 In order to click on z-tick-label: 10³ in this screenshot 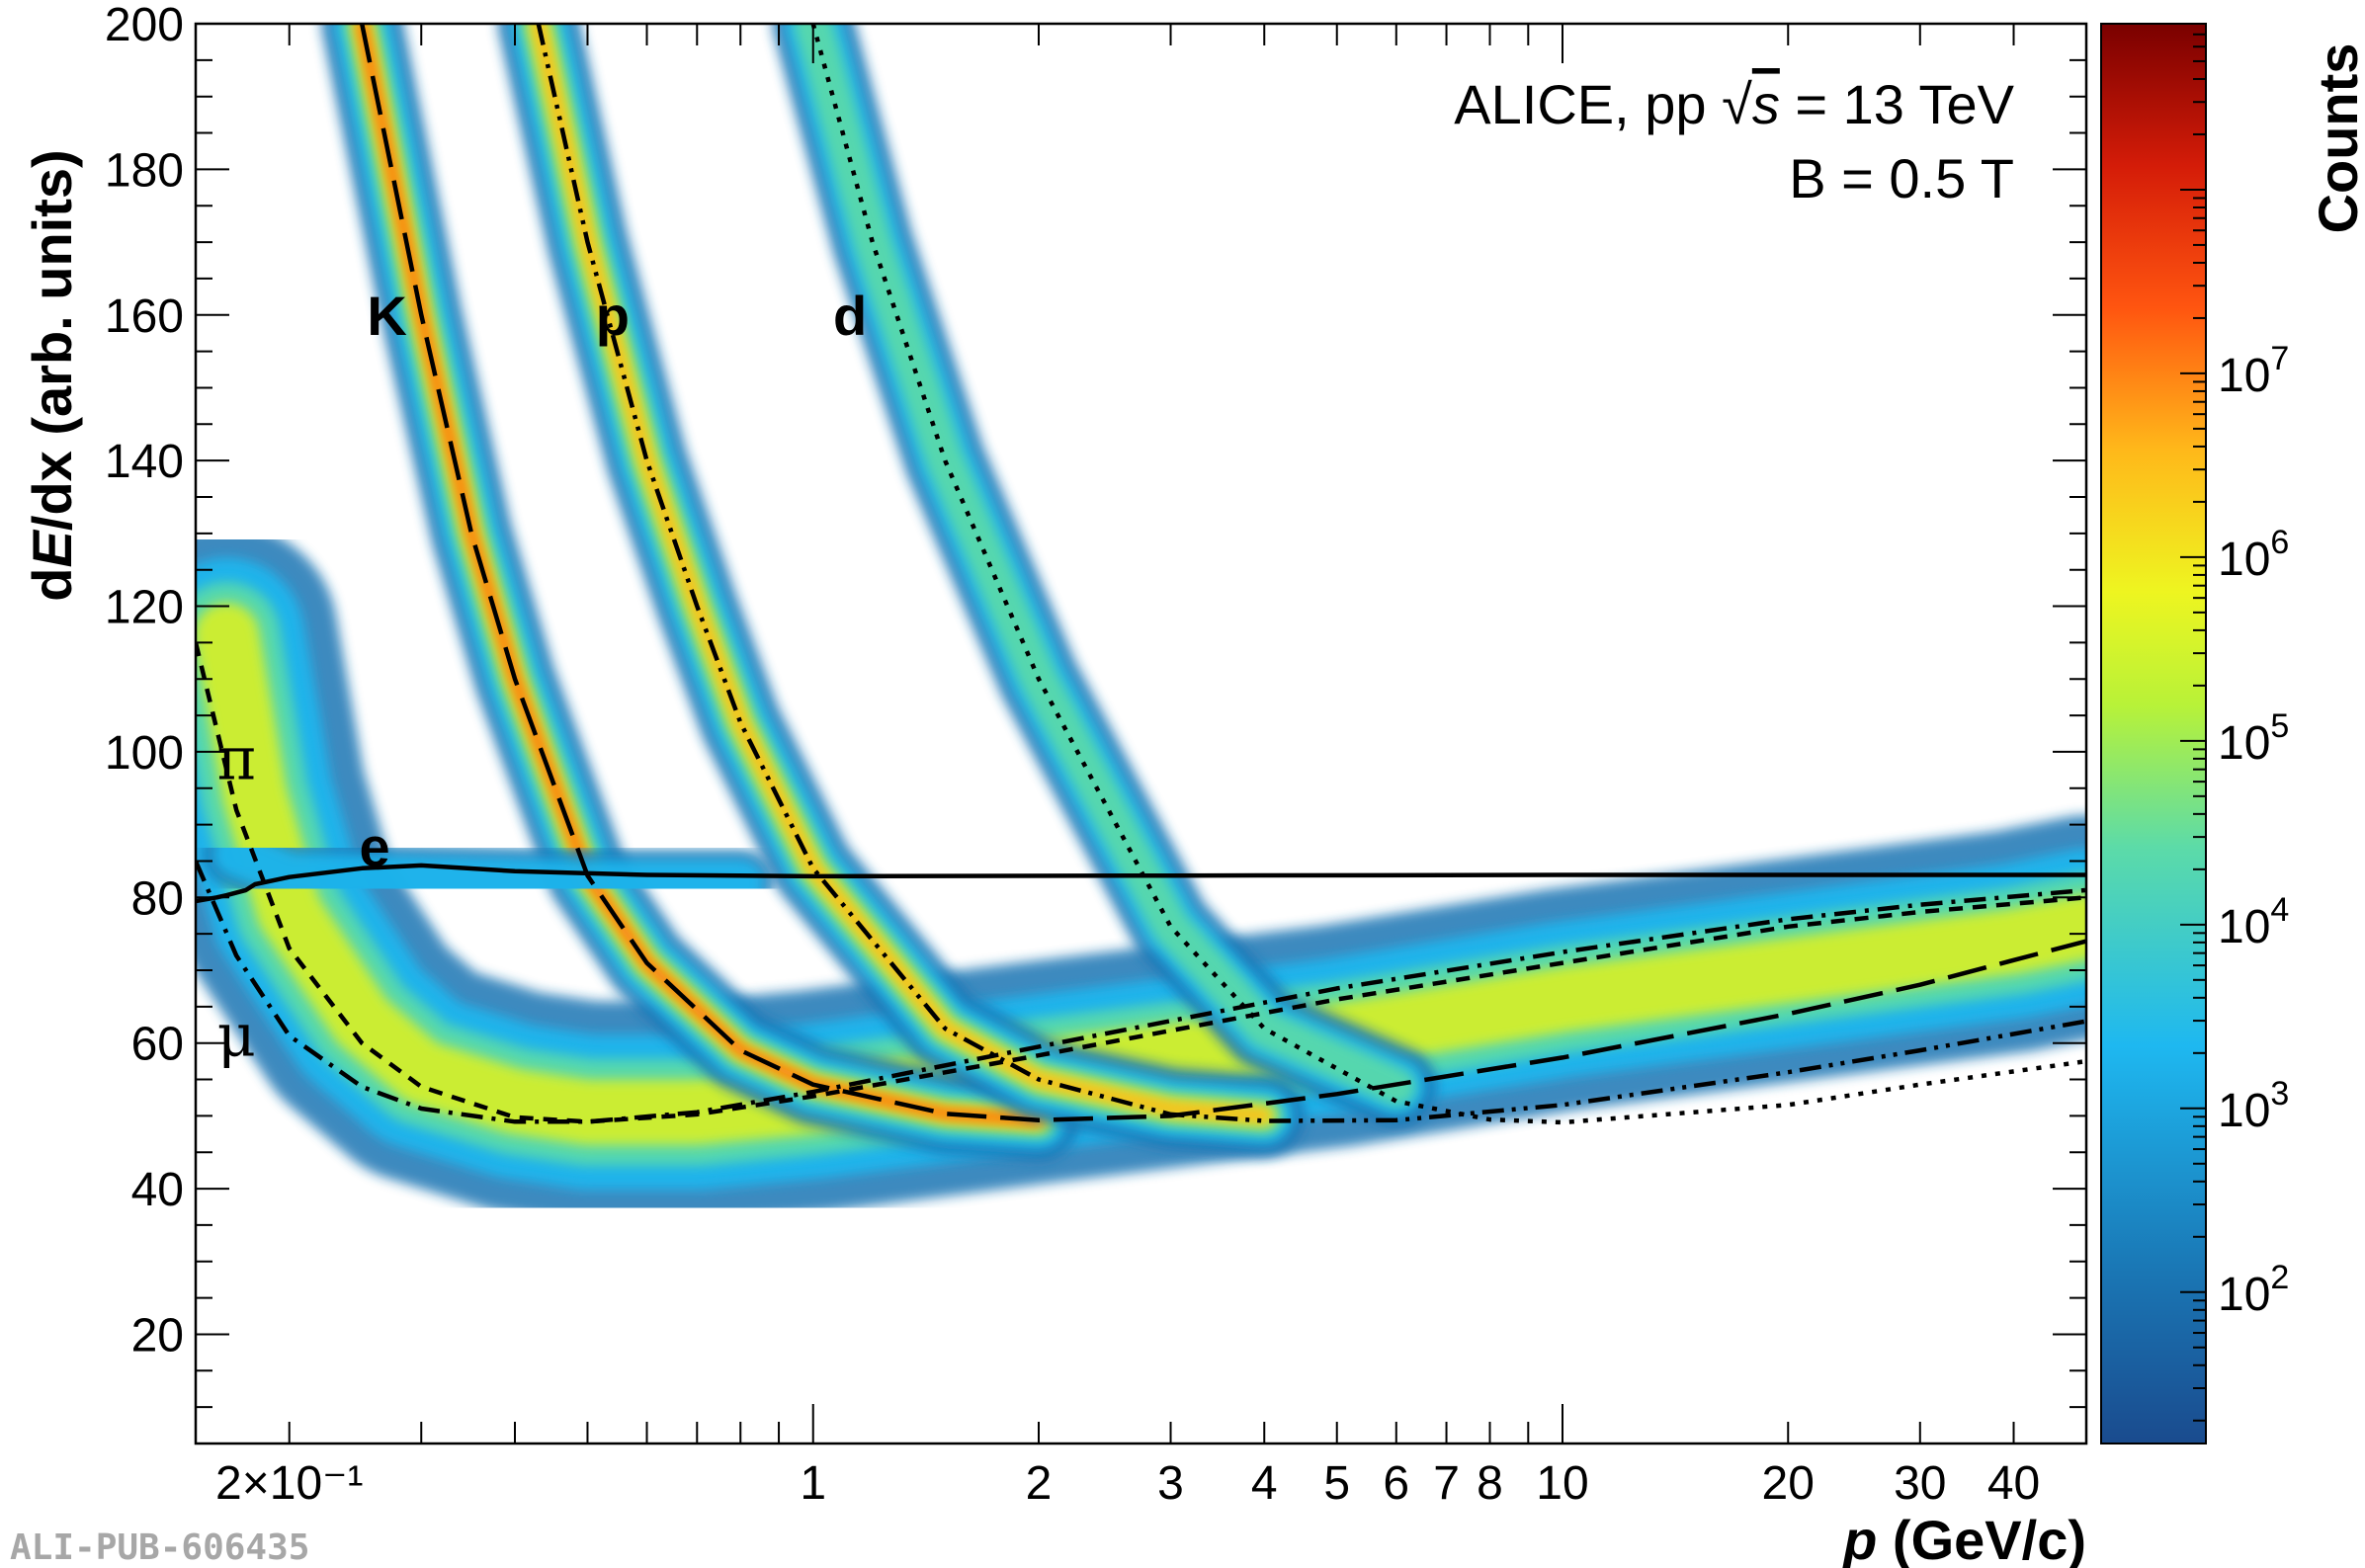, I will do `click(2253, 1106)`.